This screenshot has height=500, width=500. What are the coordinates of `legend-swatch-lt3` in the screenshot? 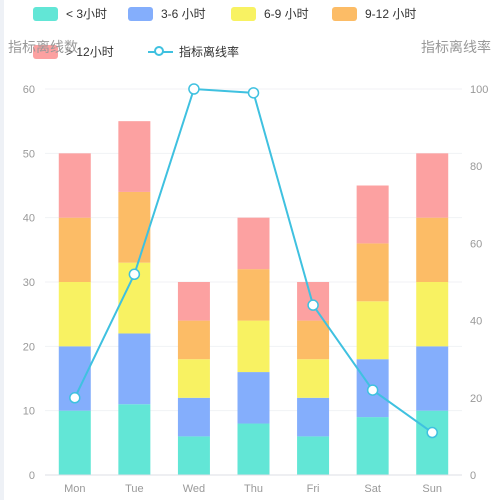 It's located at (45, 13).